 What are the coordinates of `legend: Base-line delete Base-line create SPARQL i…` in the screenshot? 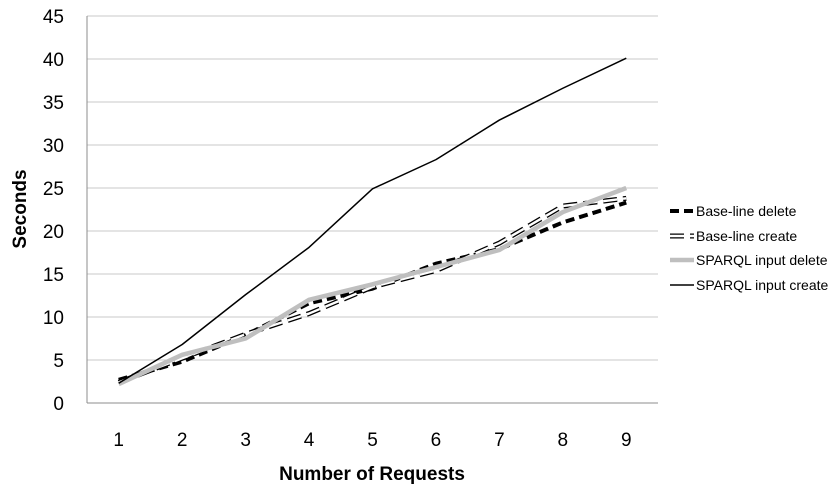 It's located at (749, 248).